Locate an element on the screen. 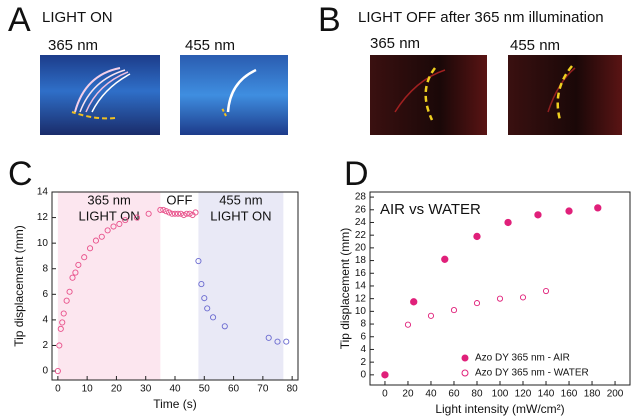 This screenshot has width=640, height=418. y-tick-label: 26 is located at coordinates (361, 209).